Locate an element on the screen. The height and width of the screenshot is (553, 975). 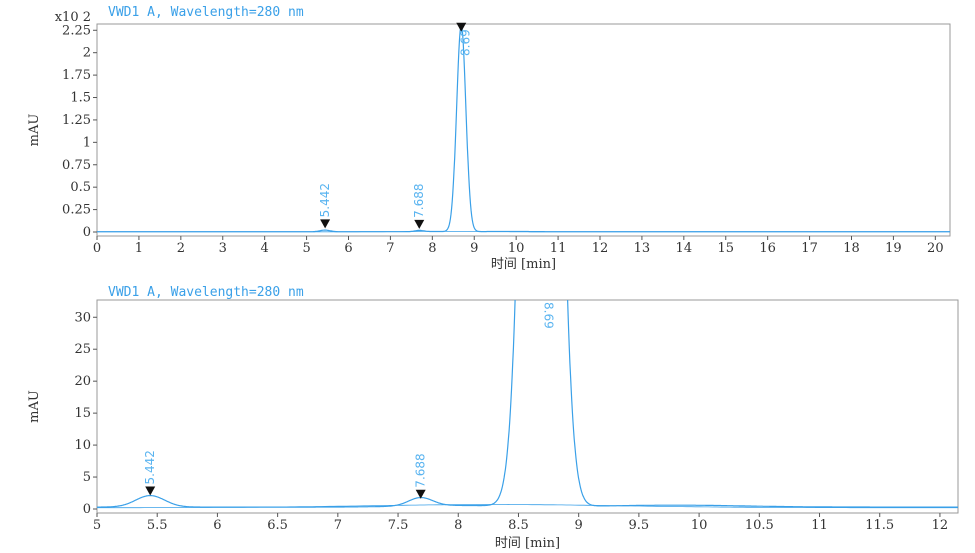
x-tick-label: 16 is located at coordinates (767, 248).